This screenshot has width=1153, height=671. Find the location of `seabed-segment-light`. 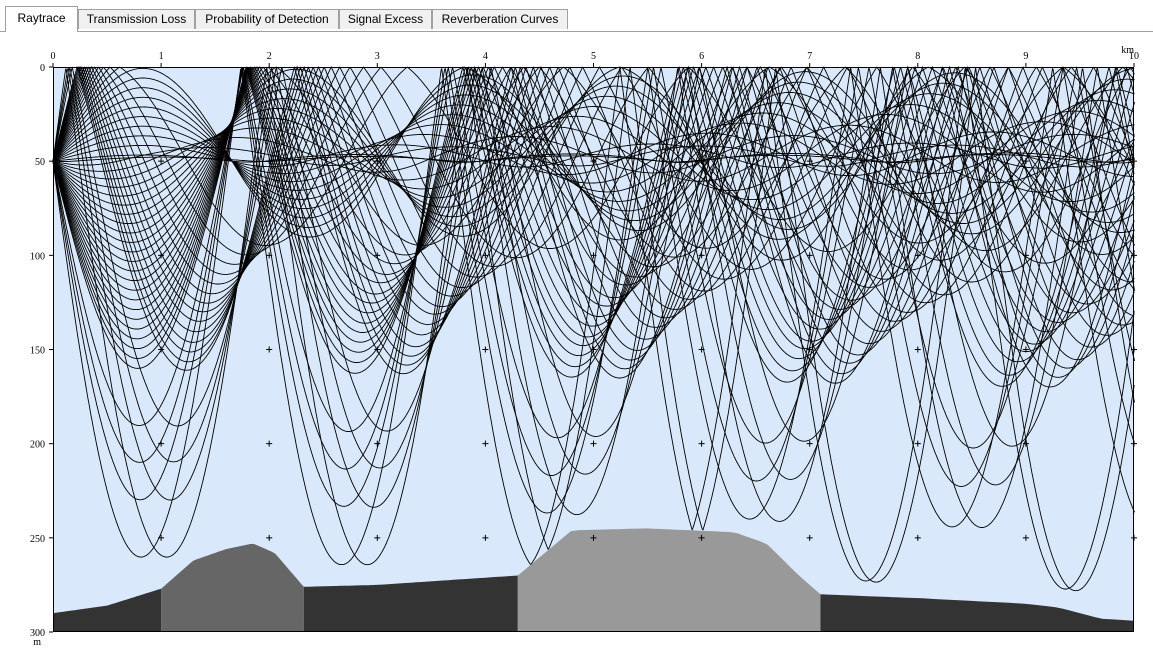

seabed-segment-light is located at coordinates (669, 580).